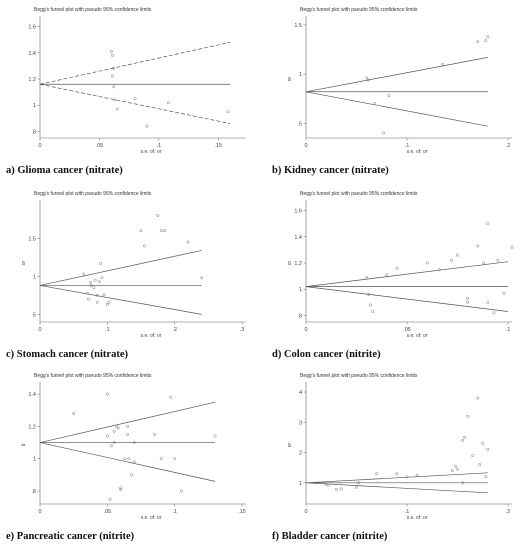  I want to click on y-tick-label: .8, so click(299, 316).